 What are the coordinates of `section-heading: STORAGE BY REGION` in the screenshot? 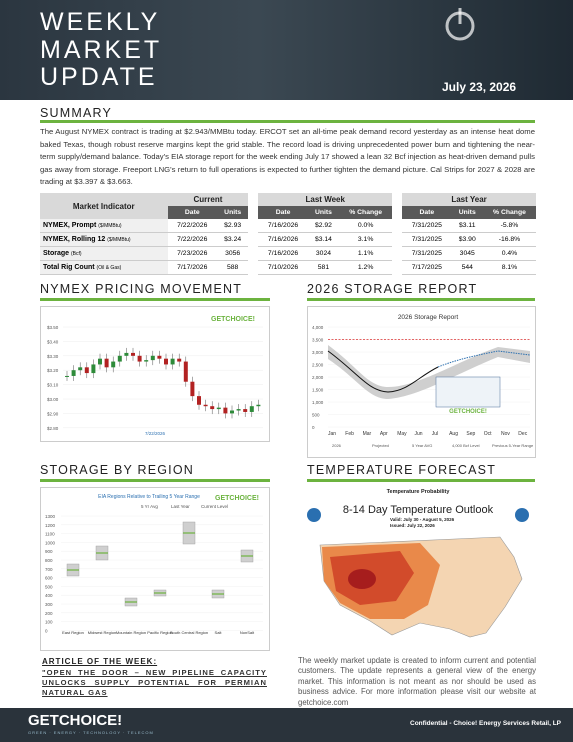 It's located at (117, 470).